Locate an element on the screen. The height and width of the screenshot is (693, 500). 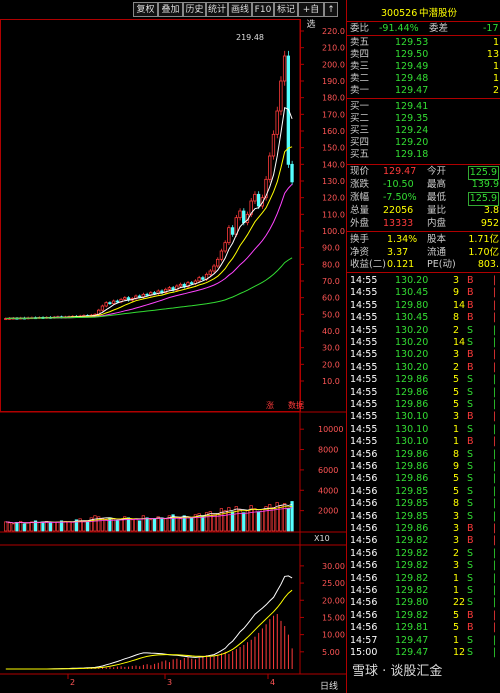
toolbar-btn-add-favorite: +自选 is located at coordinates (311, 16).